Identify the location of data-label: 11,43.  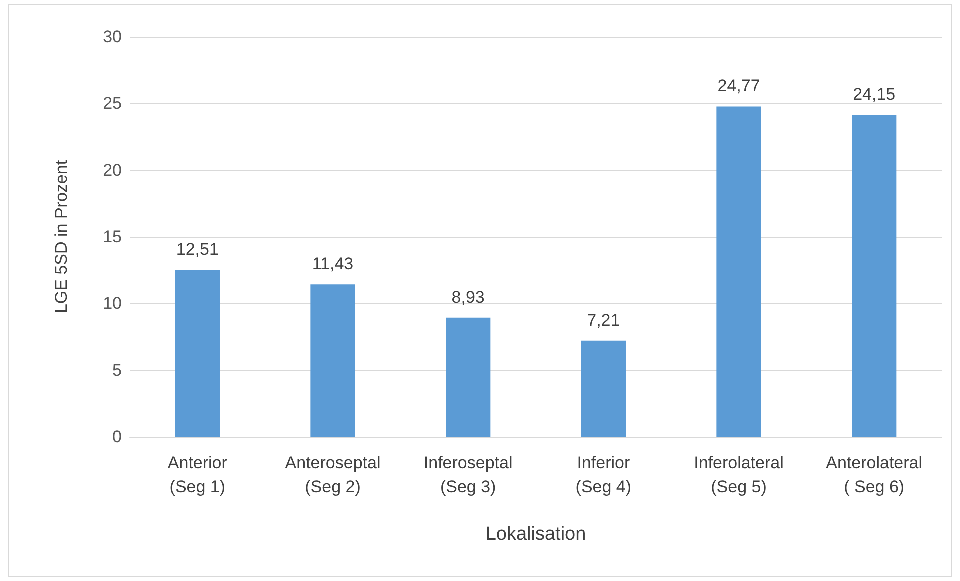
(333, 264).